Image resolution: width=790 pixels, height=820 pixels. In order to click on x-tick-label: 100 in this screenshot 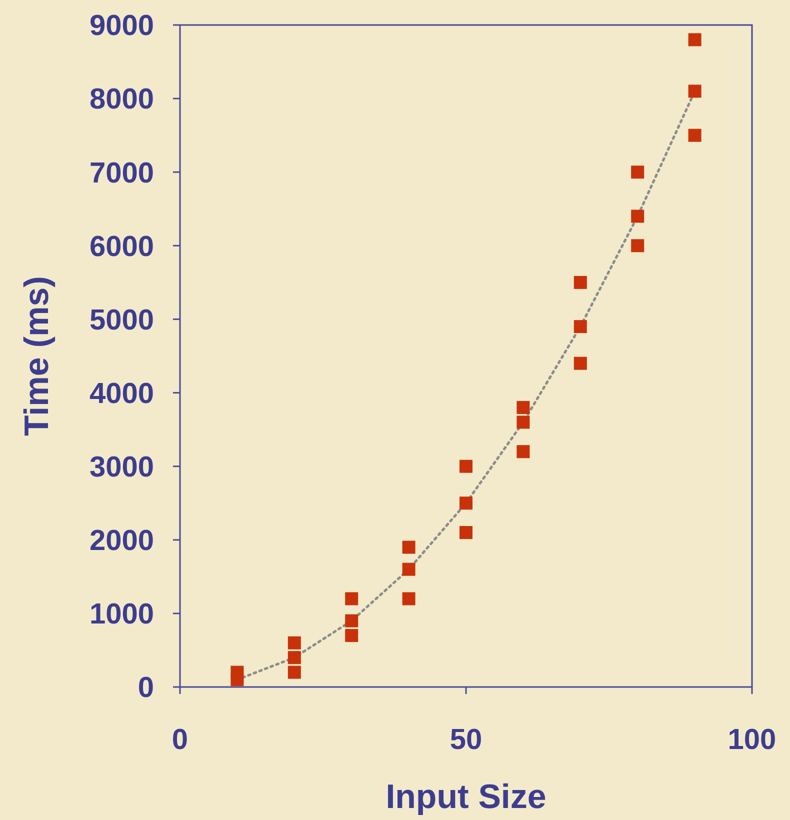, I will do `click(752, 740)`.